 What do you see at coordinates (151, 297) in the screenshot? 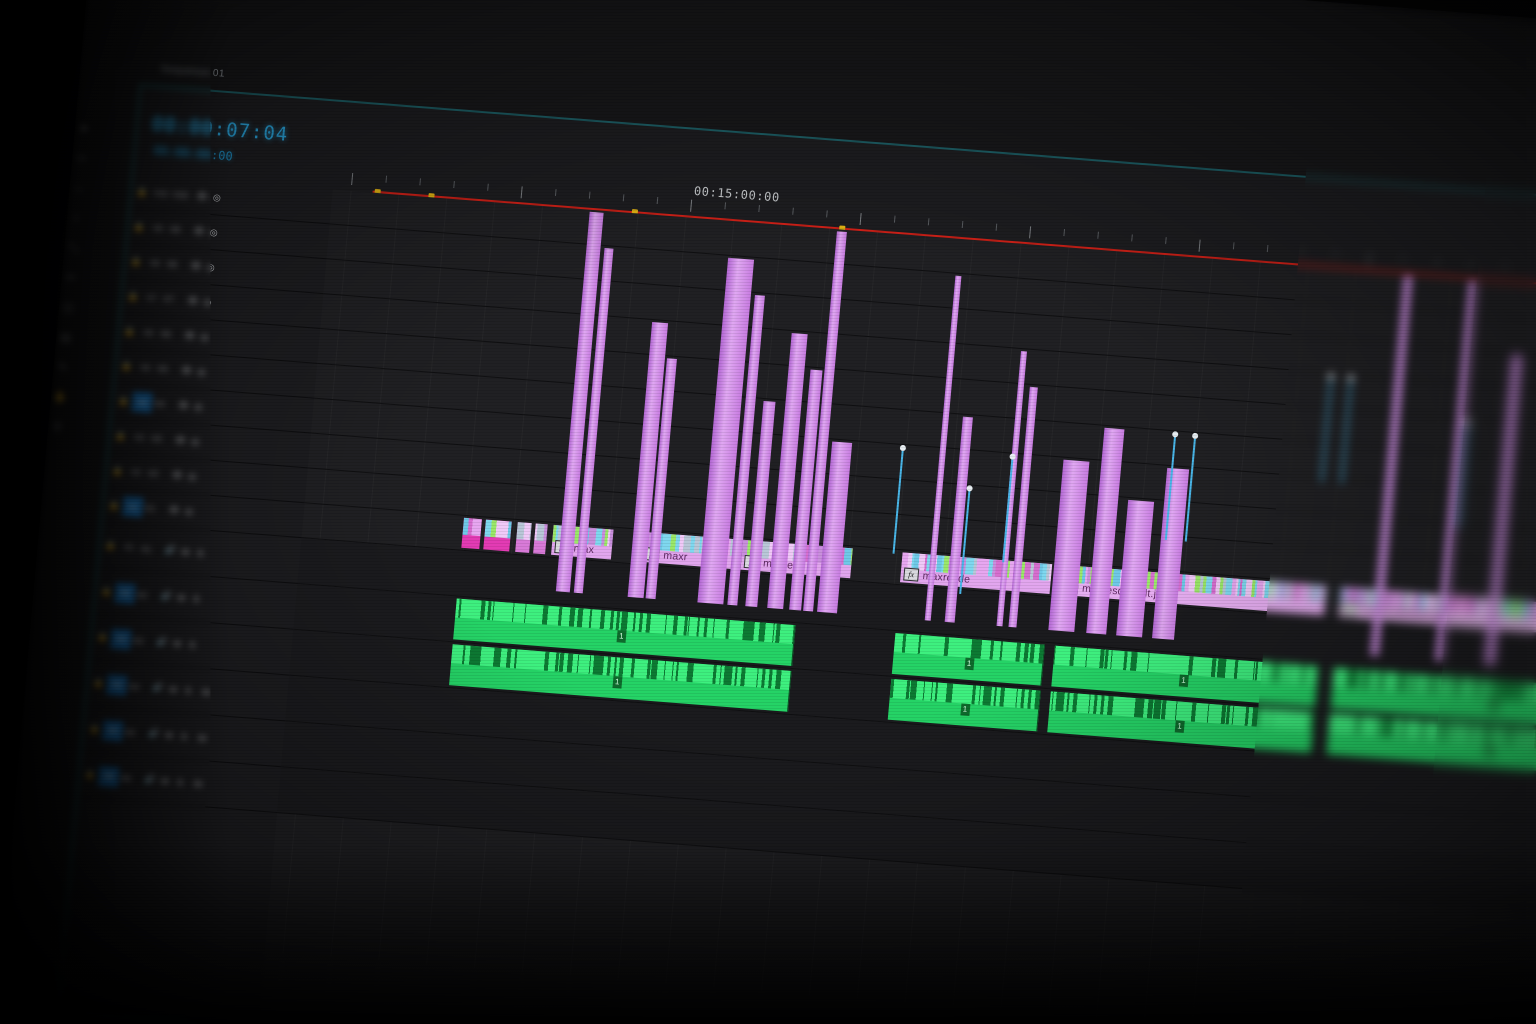
I see `source-patch-v7: V7` at bounding box center [151, 297].